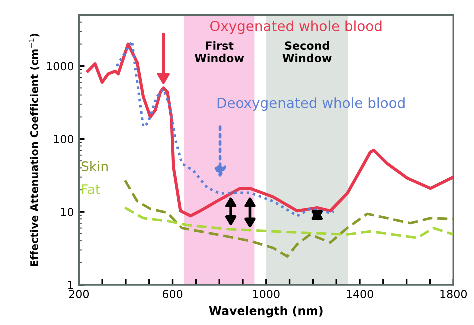 This screenshot has width=474, height=325. Describe the element at coordinates (60, 66) in the screenshot. I see `y-tick-label: 1000` at that location.